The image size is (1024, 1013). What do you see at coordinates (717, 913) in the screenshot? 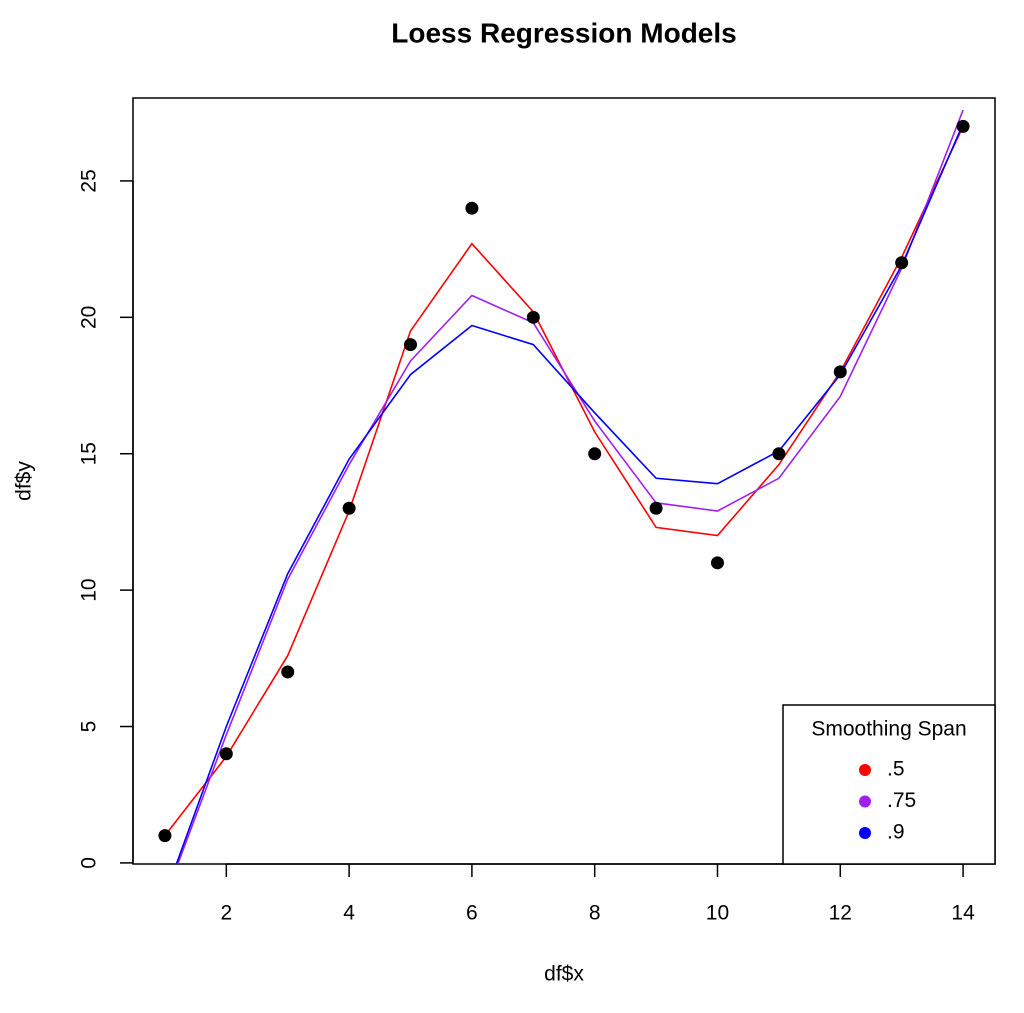
I see `x-tick-label: 10` at bounding box center [717, 913].